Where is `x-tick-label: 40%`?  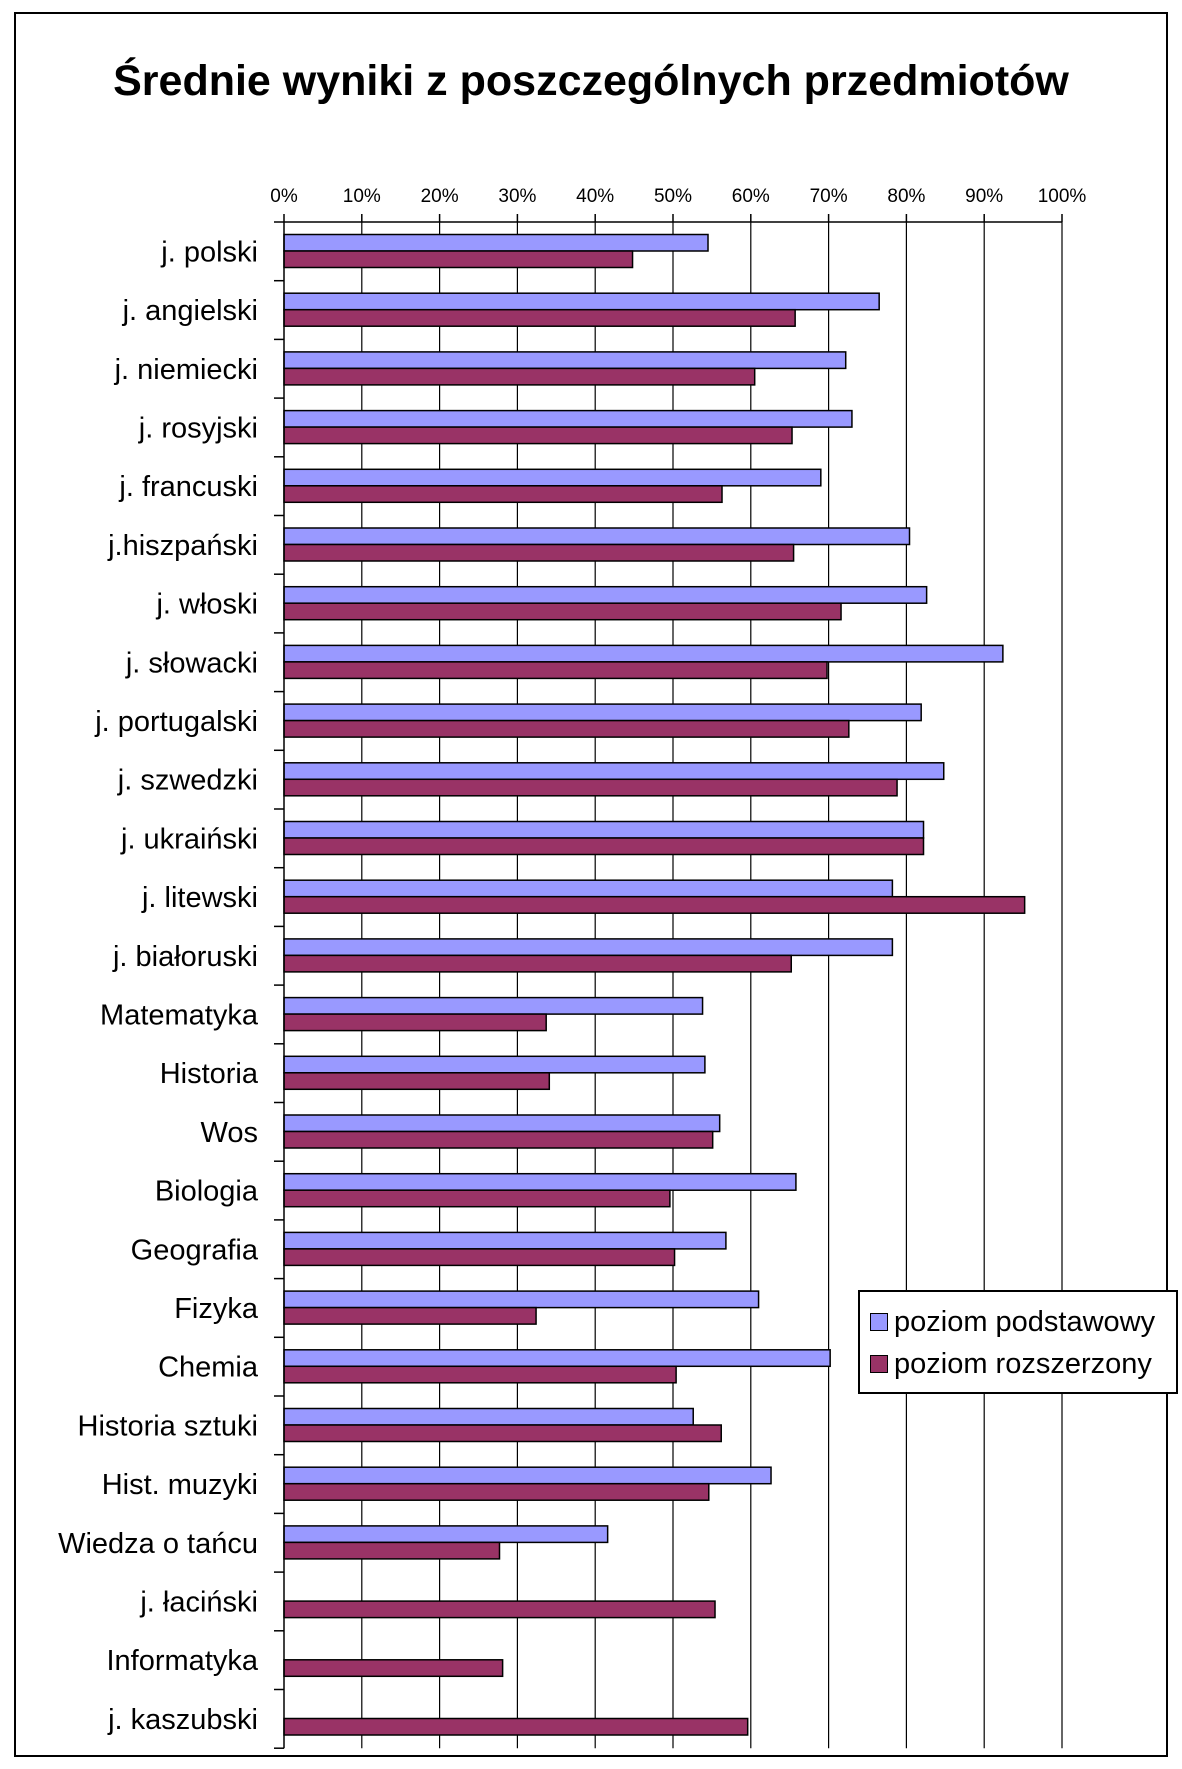
x-tick-label: 40% is located at coordinates (595, 196).